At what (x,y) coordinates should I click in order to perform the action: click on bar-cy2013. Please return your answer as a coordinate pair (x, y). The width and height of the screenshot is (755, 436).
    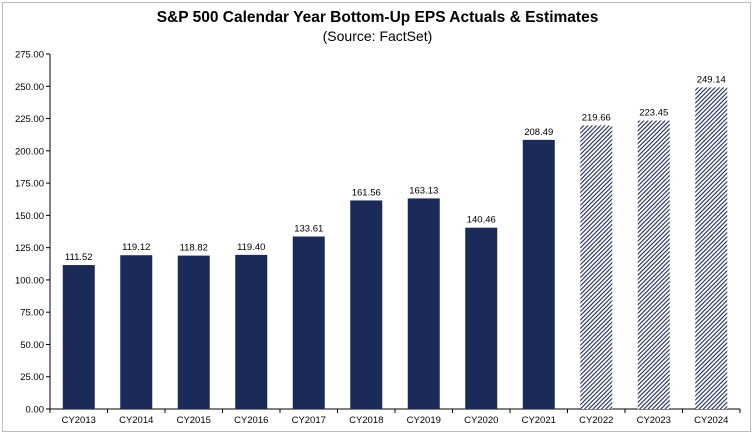
    Looking at the image, I should click on (78, 337).